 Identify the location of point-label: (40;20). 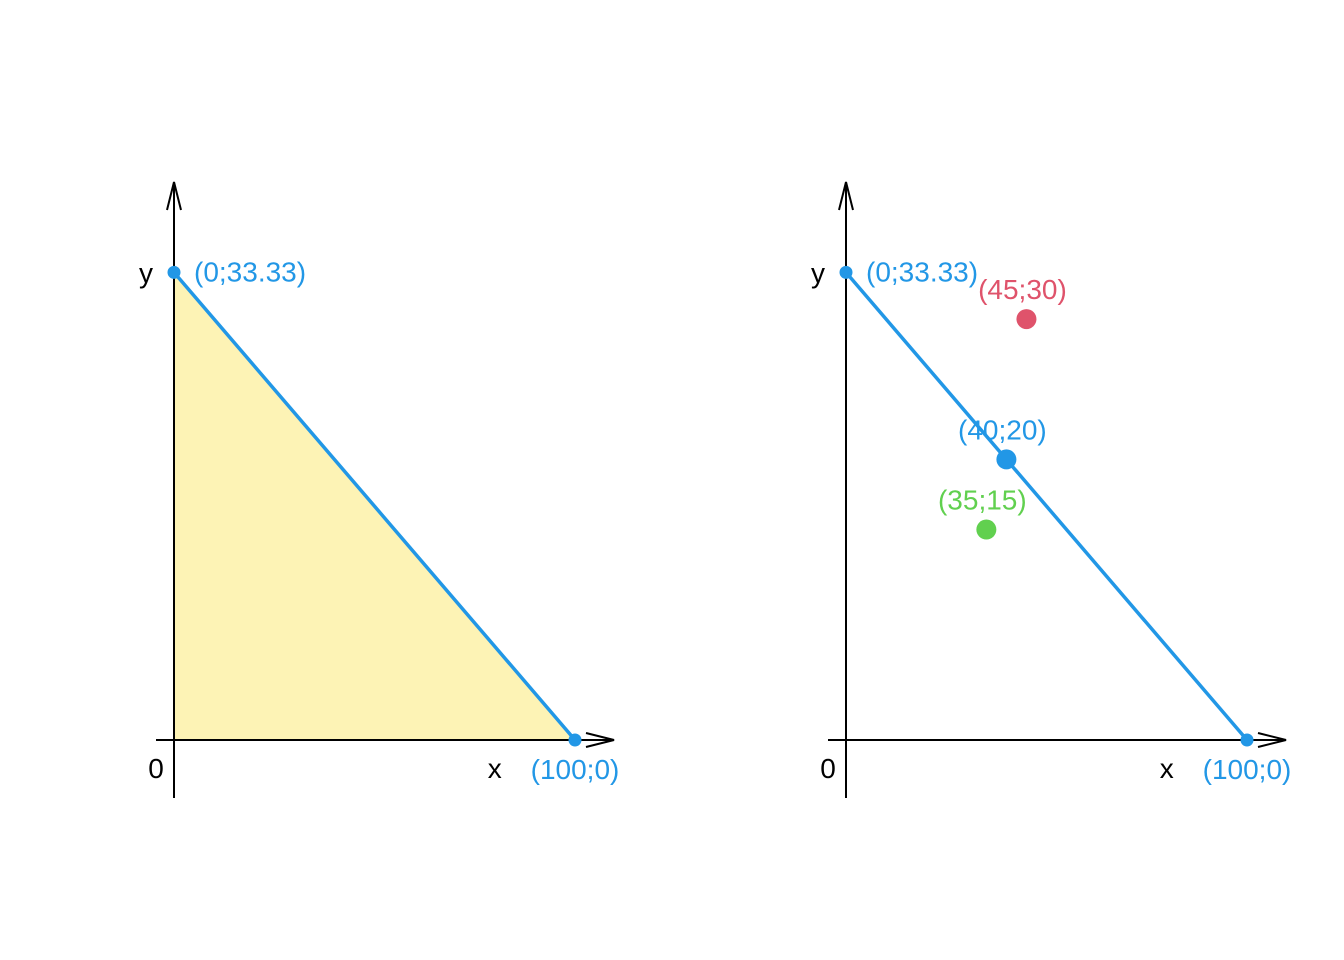
(1002, 429).